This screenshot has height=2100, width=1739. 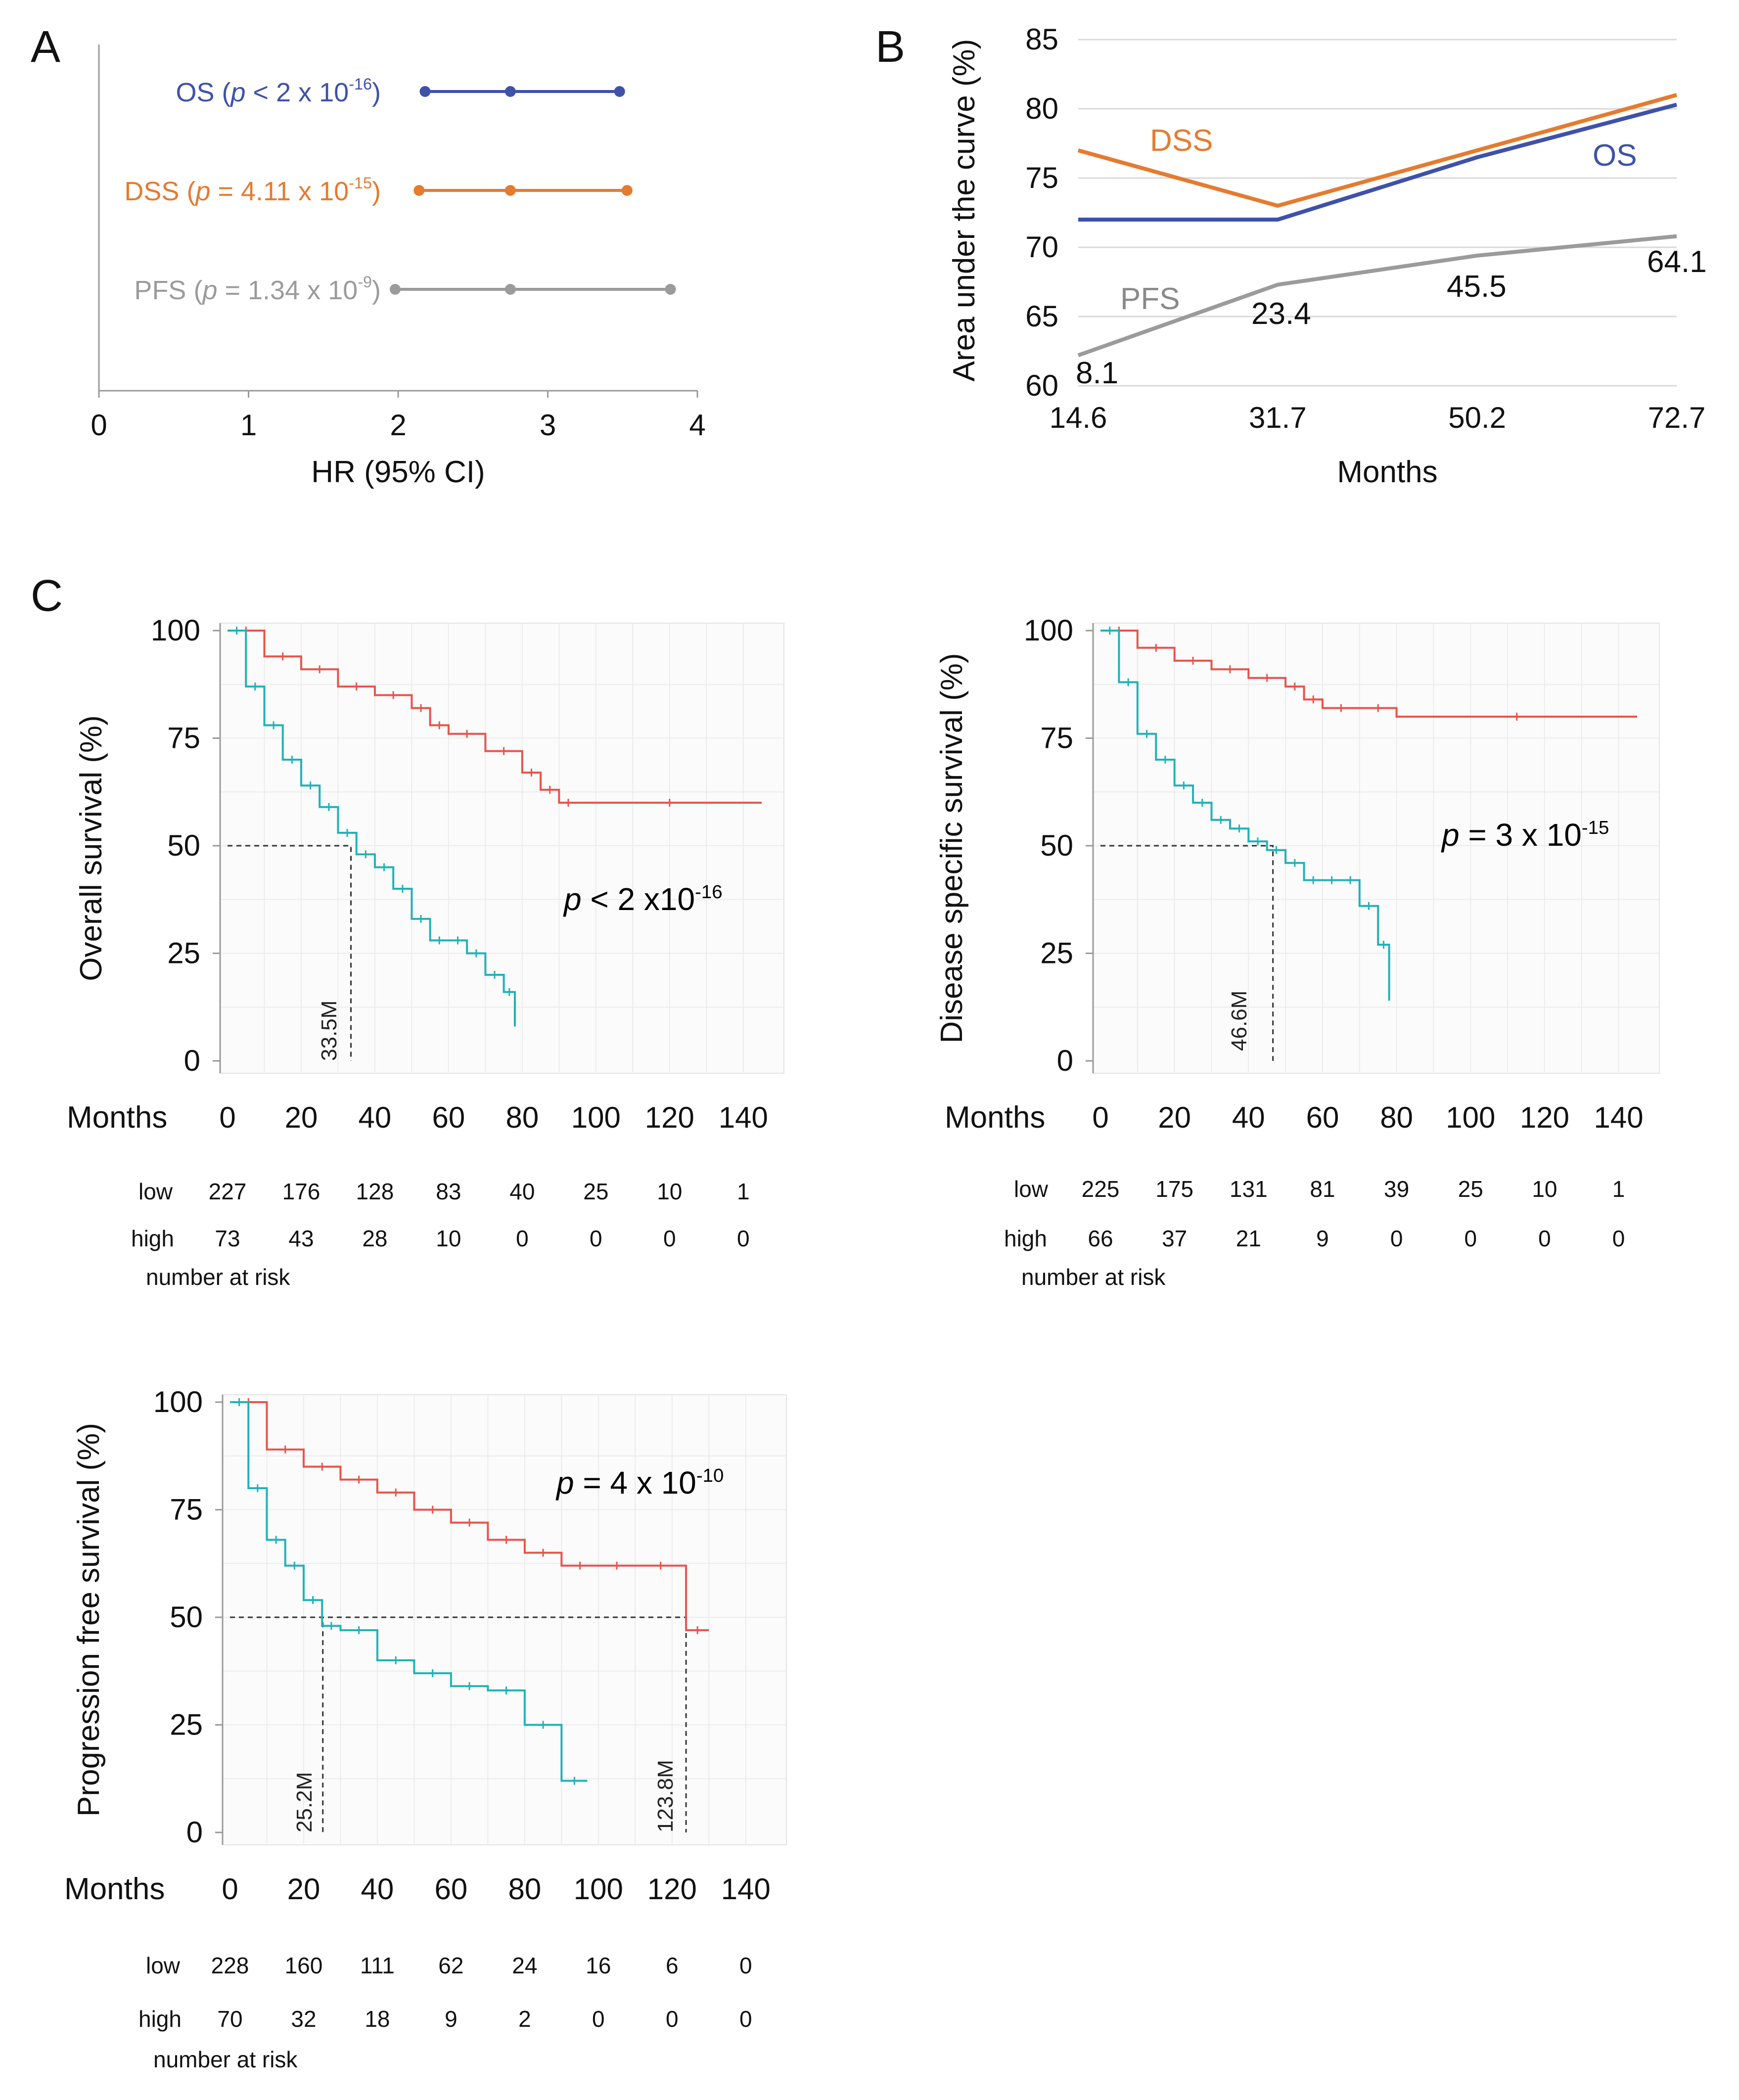 What do you see at coordinates (303, 2019) in the screenshot?
I see `km-risk-high-value: 32` at bounding box center [303, 2019].